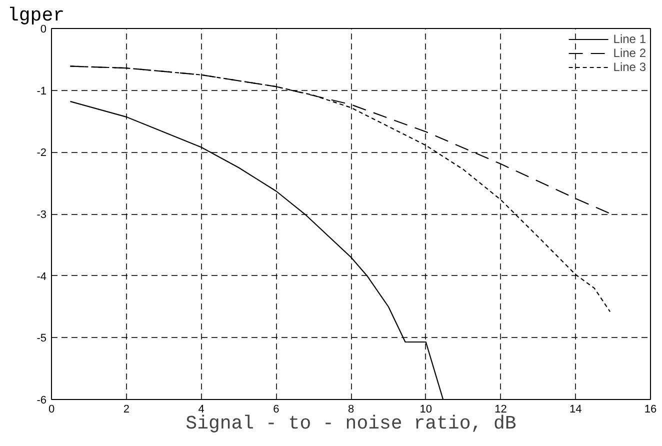 This screenshot has width=662, height=446. Describe the element at coordinates (126, 410) in the screenshot. I see `x-tick-label: 2` at that location.